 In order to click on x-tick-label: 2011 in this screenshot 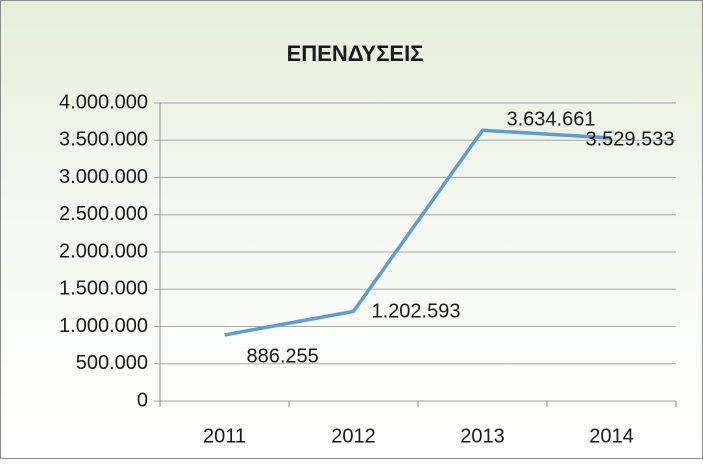, I will do `click(224, 436)`.